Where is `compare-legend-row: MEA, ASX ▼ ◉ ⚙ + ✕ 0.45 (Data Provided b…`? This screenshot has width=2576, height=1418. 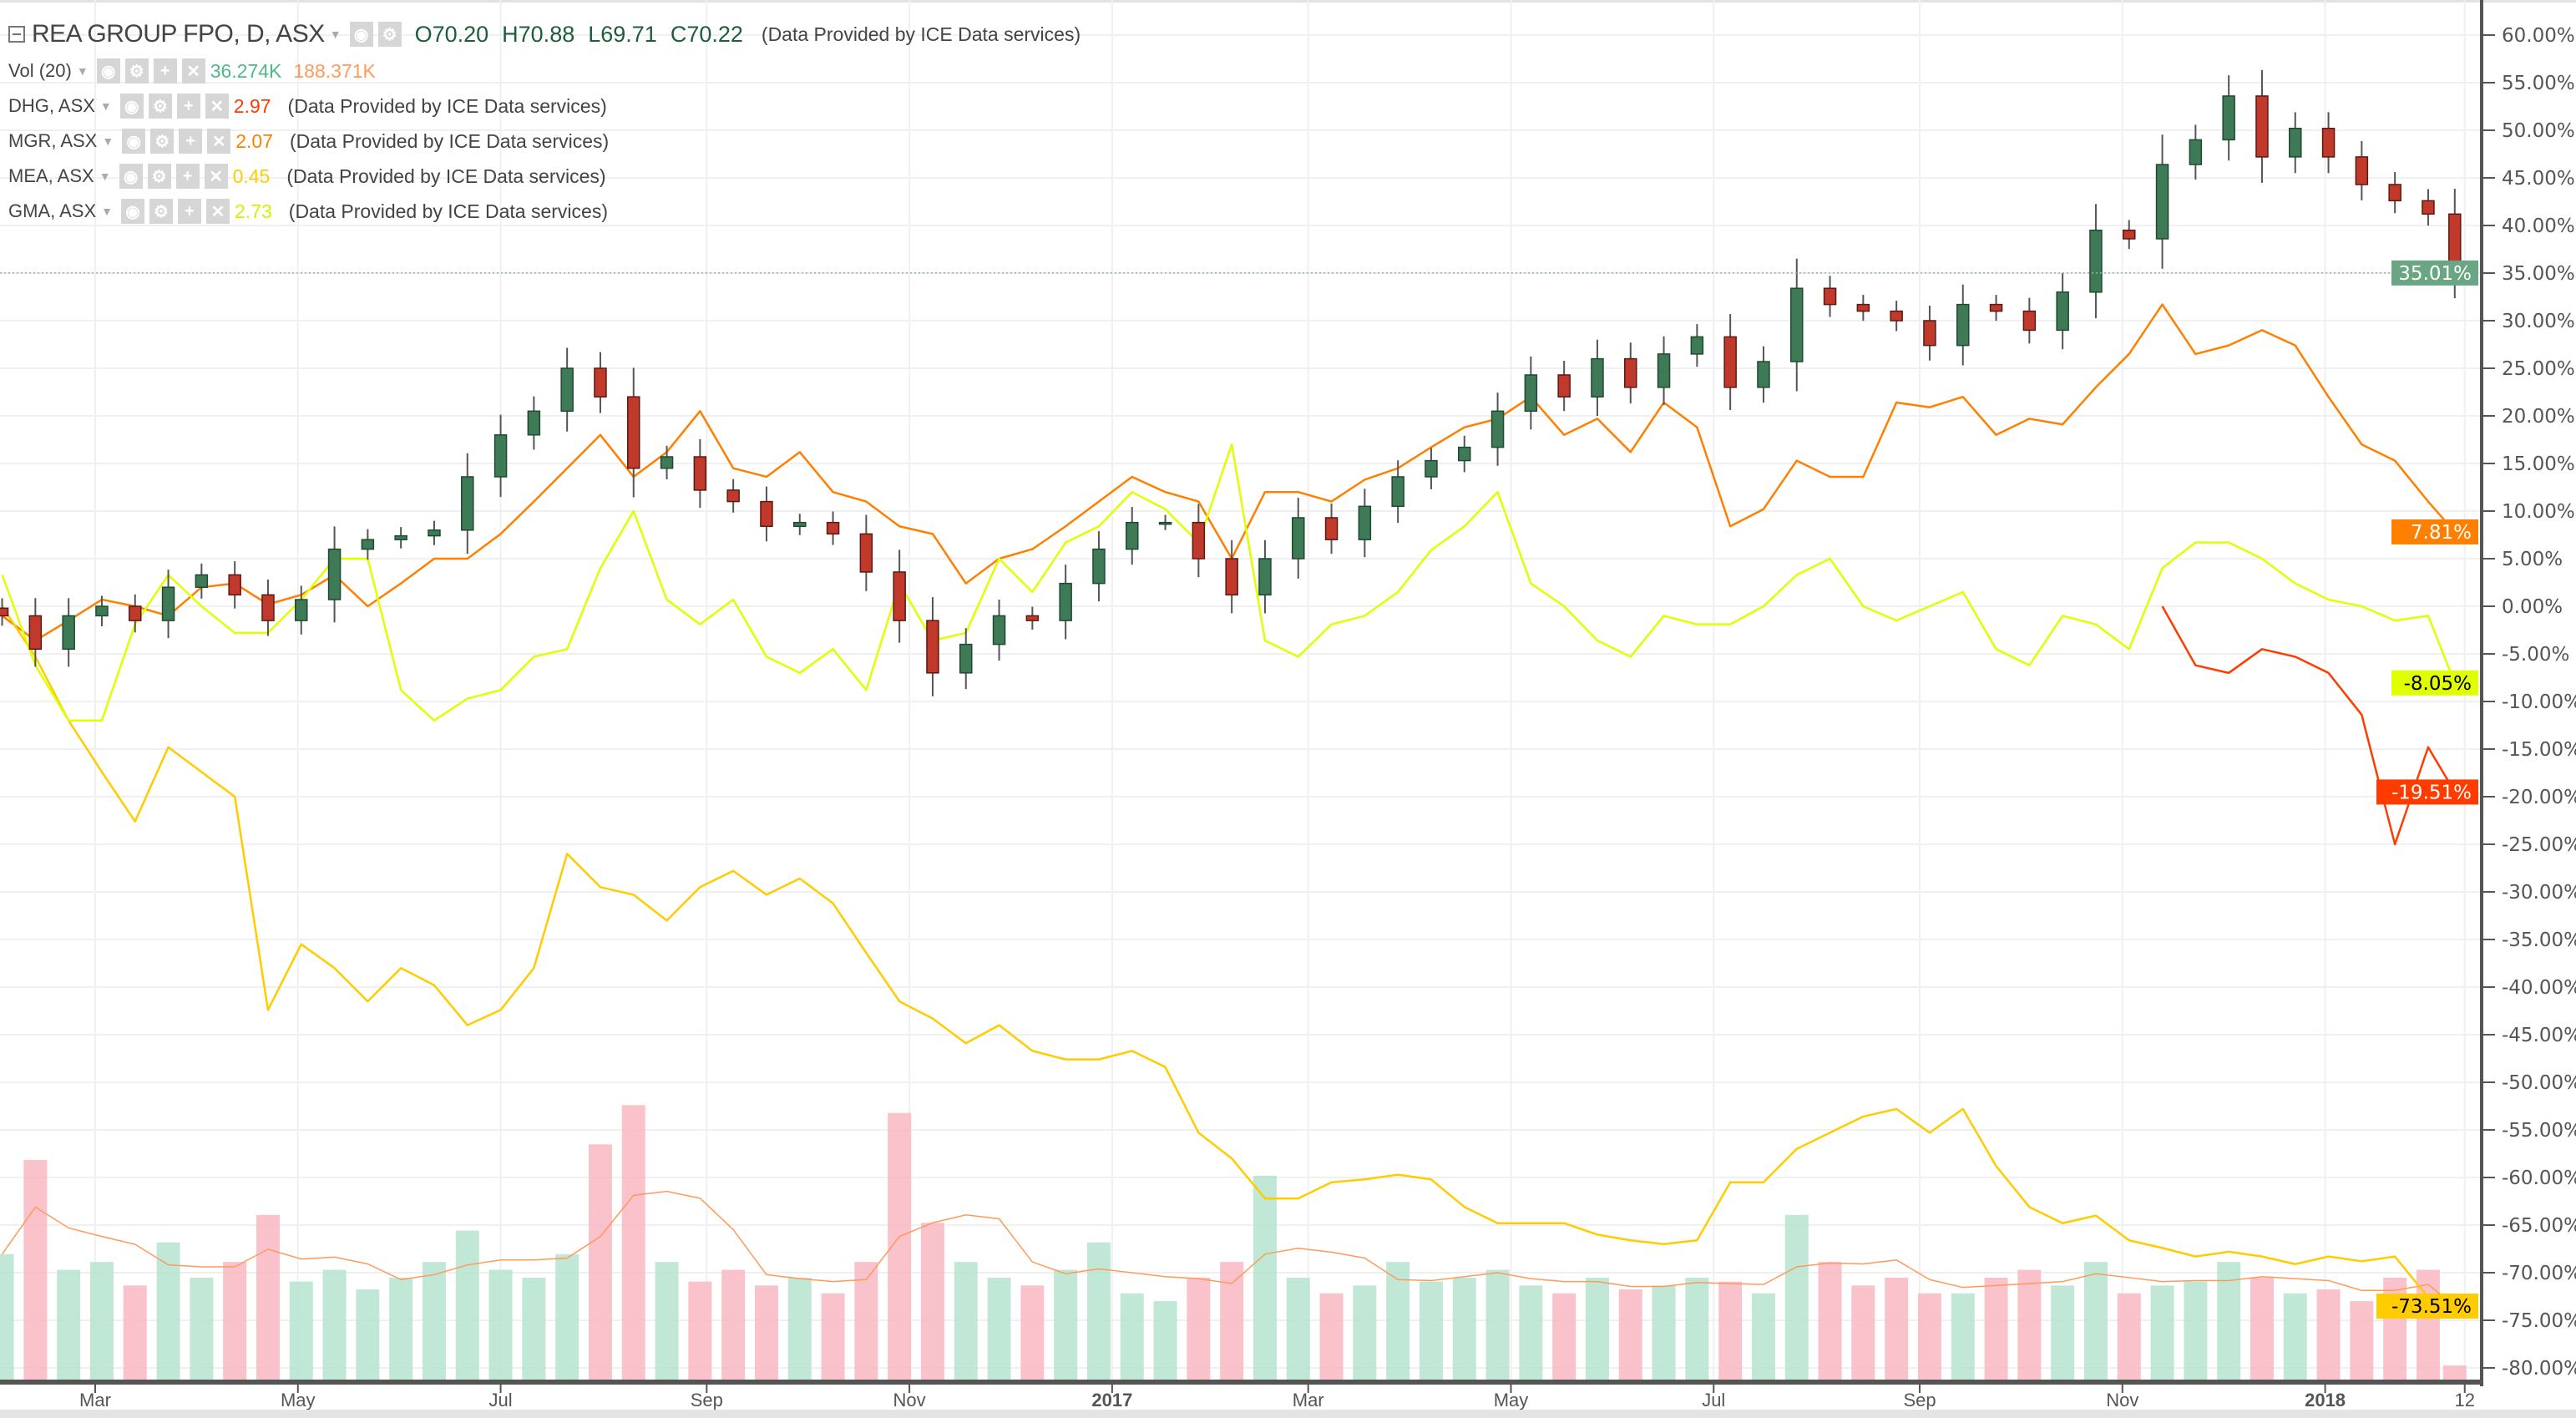
compare-legend-row: MEA, ASX ▼ ◉ ⚙ + ✕ 0.45 (Data Provided b… is located at coordinates (544, 176).